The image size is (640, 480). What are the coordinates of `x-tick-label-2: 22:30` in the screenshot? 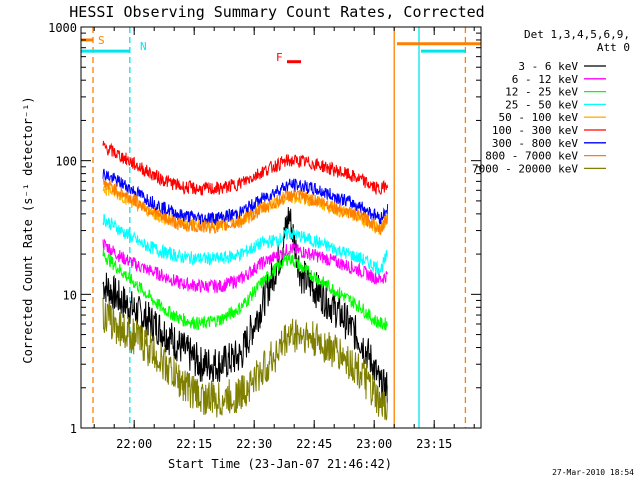 It's located at (254, 444).